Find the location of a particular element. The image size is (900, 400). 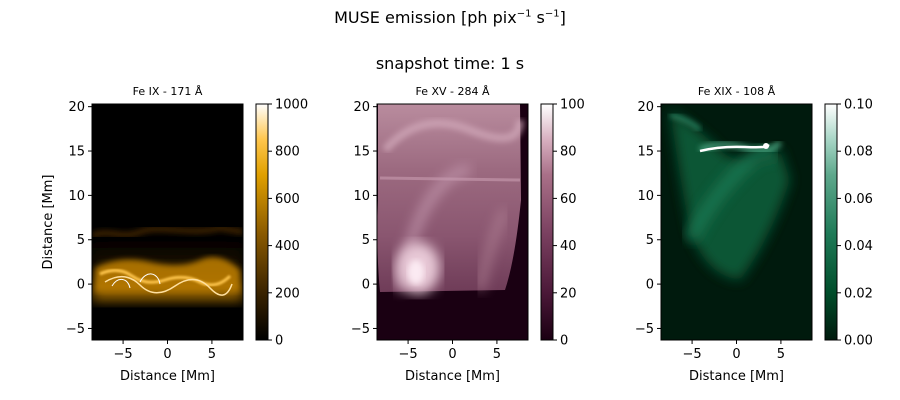

panel-3-colorbar-label: 0.04 is located at coordinates (858, 246).